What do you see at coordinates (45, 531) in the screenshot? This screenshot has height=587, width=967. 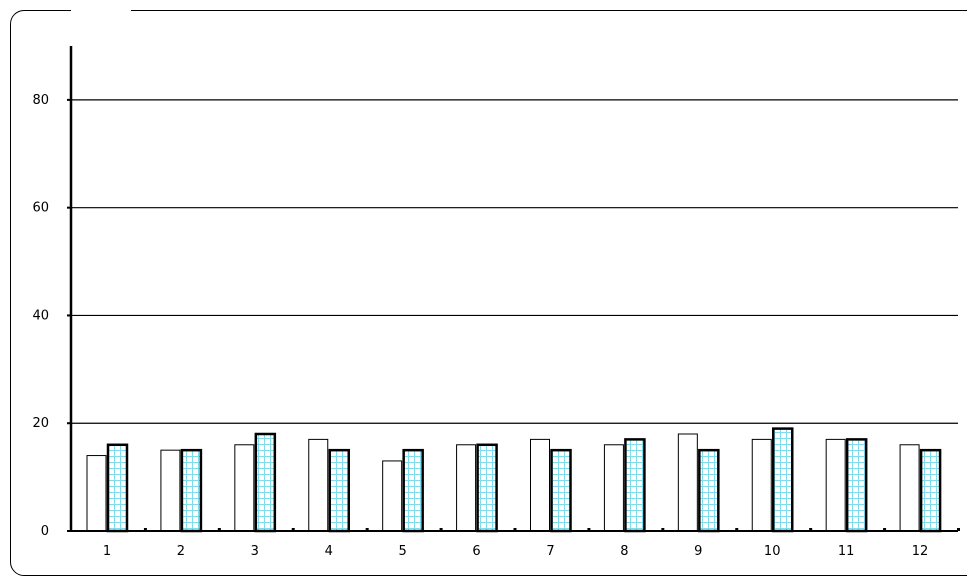 I see `y-tick-label: 0` at bounding box center [45, 531].